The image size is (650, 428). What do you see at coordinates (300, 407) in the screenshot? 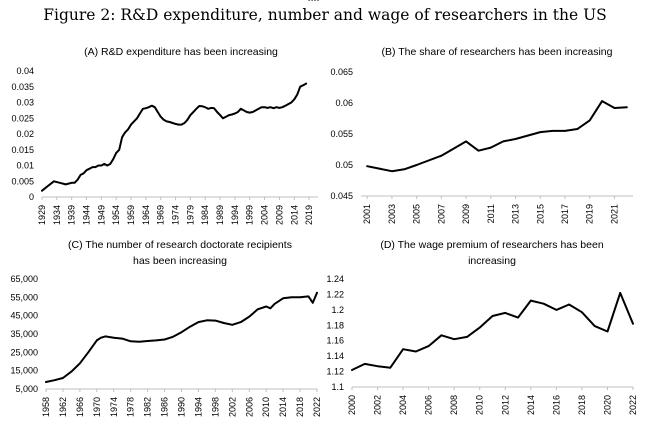
I see `x-tick-label: 2018` at bounding box center [300, 407].